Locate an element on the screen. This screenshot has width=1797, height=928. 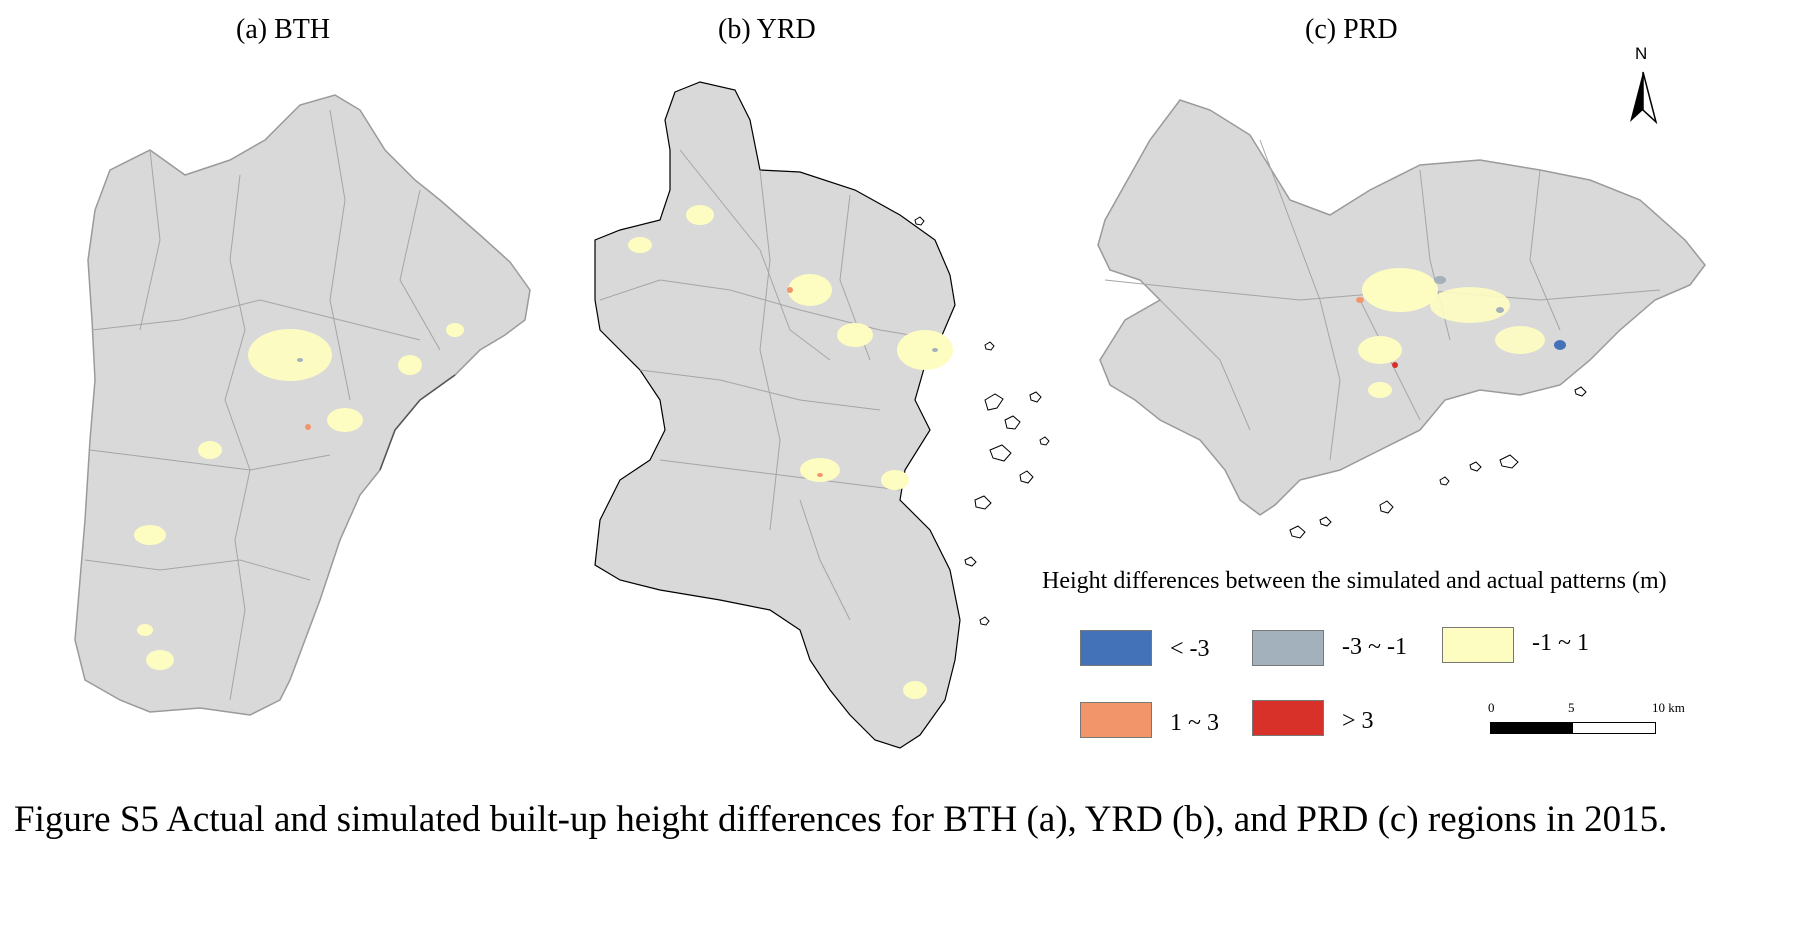
panel-title-prd: (c) PRD is located at coordinates (1351, 29).